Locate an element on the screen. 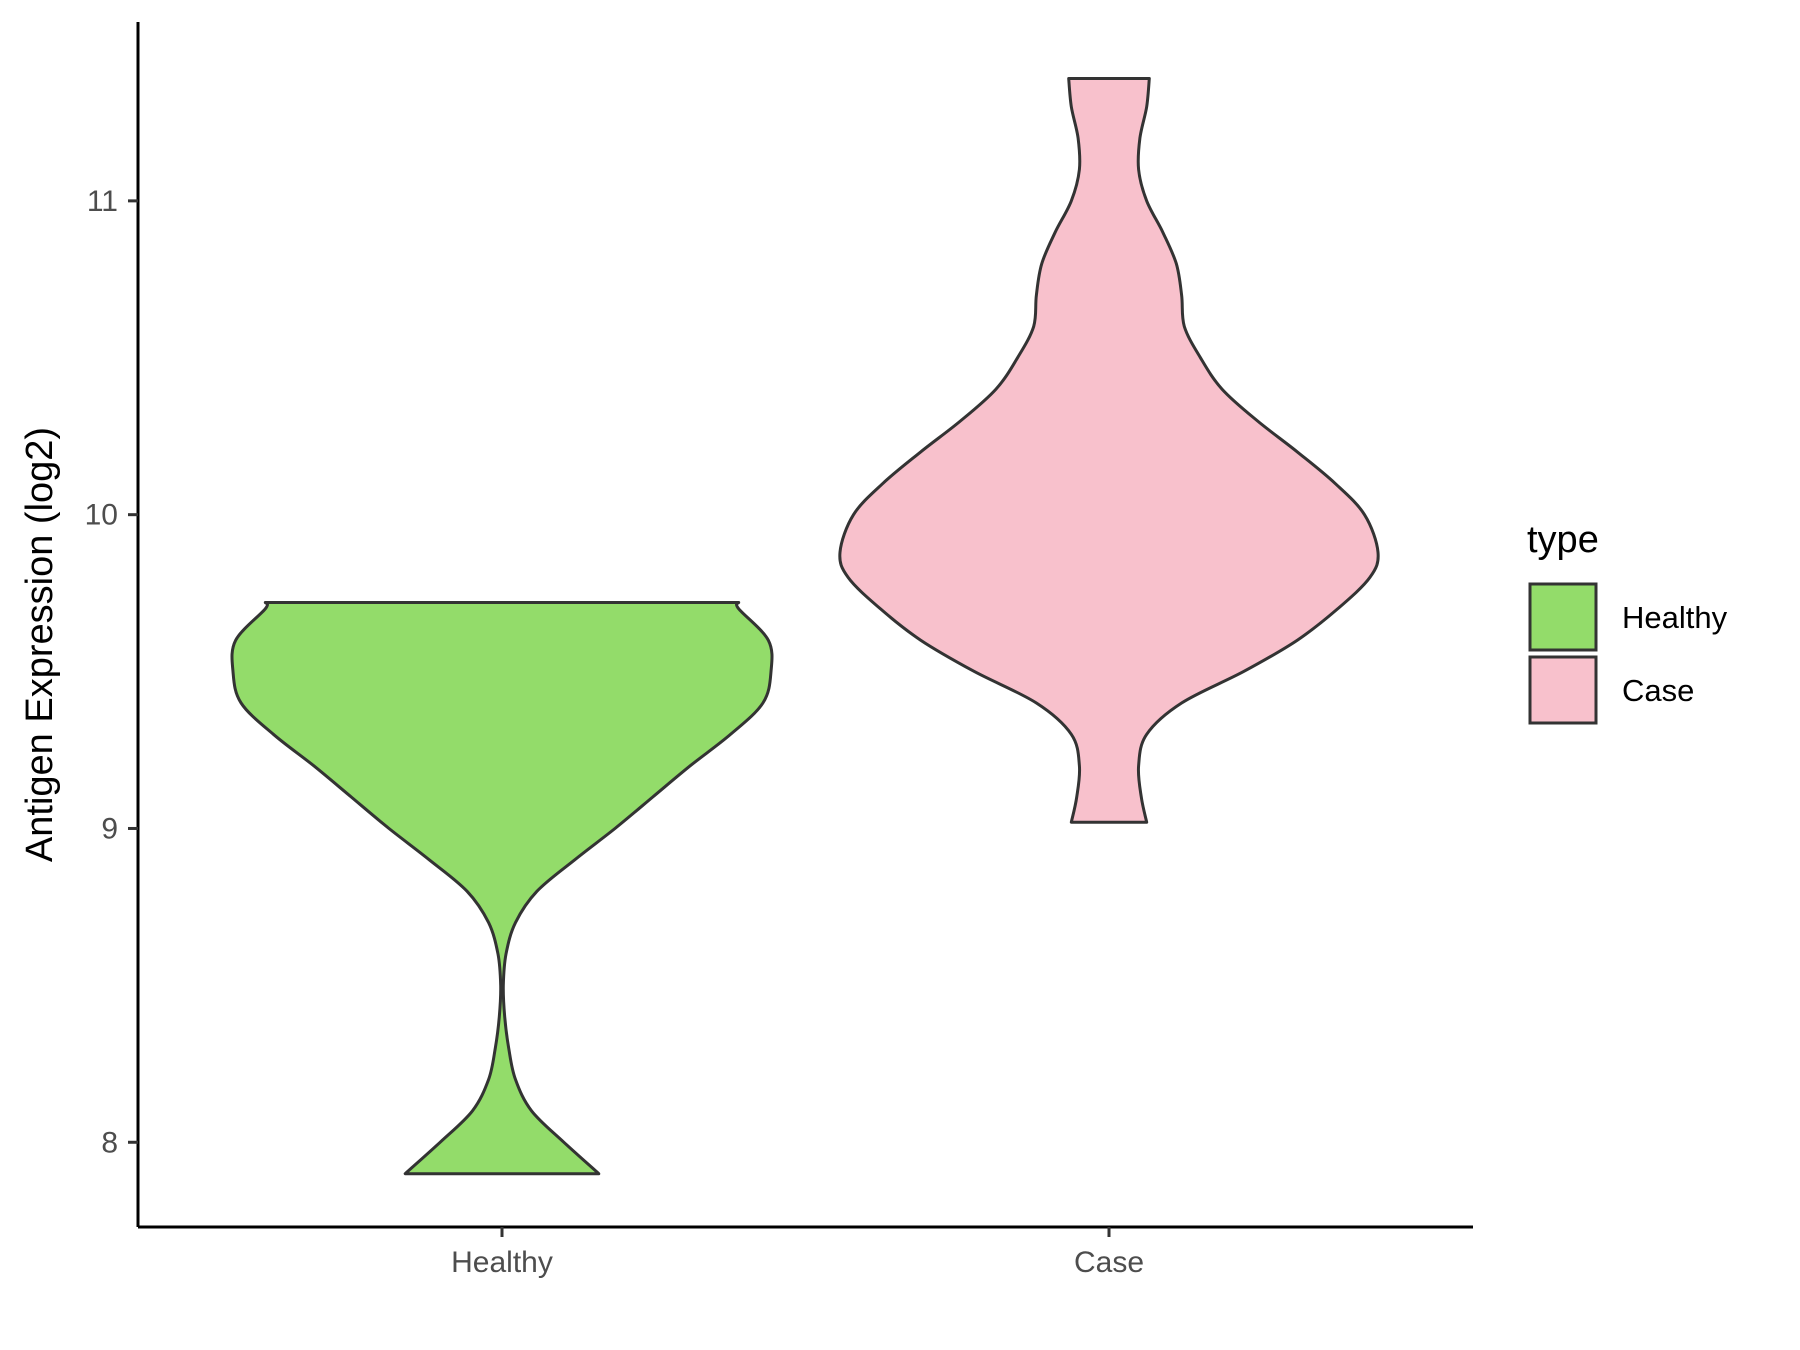 The width and height of the screenshot is (1800, 1350). x-tick-label-case: Case is located at coordinates (1109, 1262).